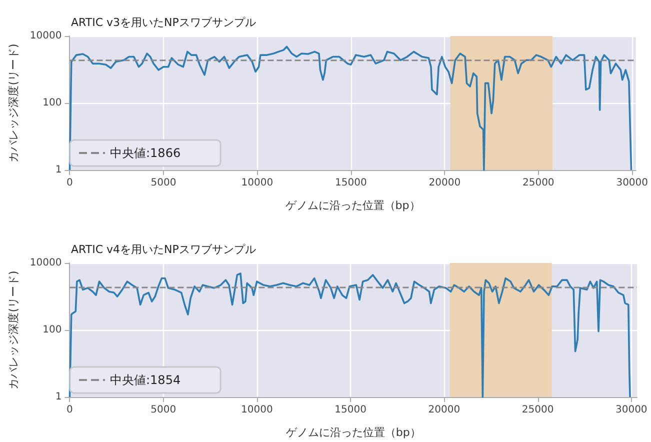 The height and width of the screenshot is (442, 651). What do you see at coordinates (145, 153) in the screenshot?
I see `legend-label: 中央値:1866` at bounding box center [145, 153].